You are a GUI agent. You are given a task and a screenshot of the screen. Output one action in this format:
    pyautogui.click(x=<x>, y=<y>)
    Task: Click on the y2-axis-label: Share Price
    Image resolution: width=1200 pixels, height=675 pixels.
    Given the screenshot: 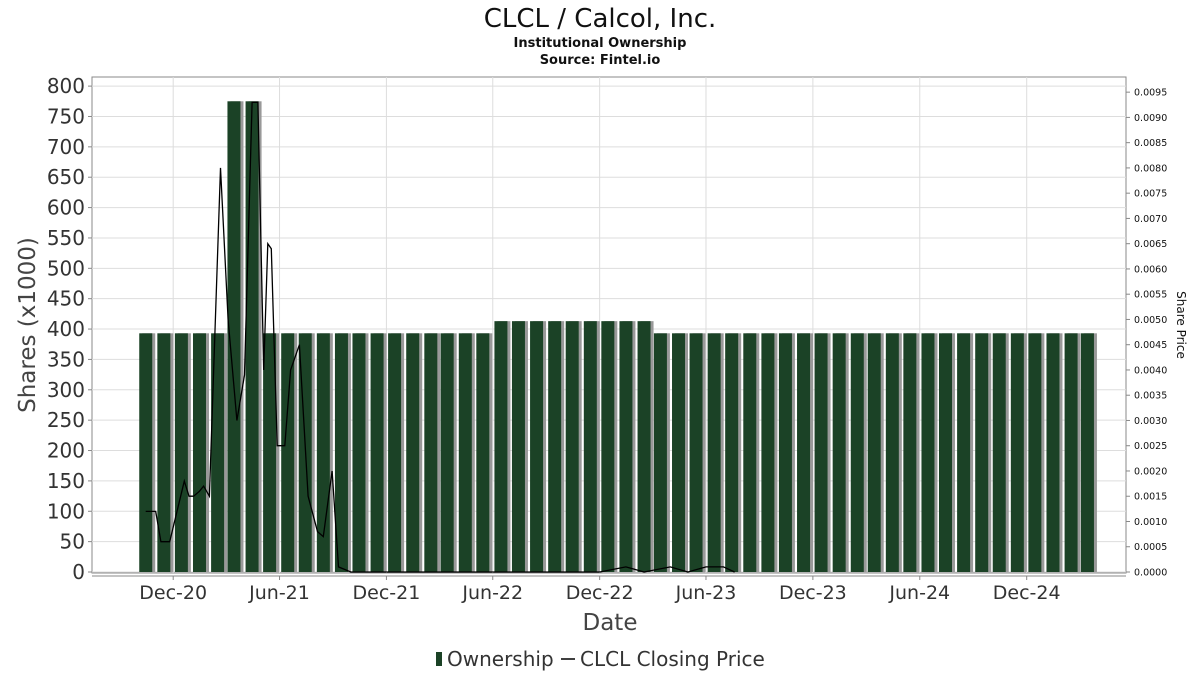 What is the action you would take?
    pyautogui.click(x=1181, y=325)
    